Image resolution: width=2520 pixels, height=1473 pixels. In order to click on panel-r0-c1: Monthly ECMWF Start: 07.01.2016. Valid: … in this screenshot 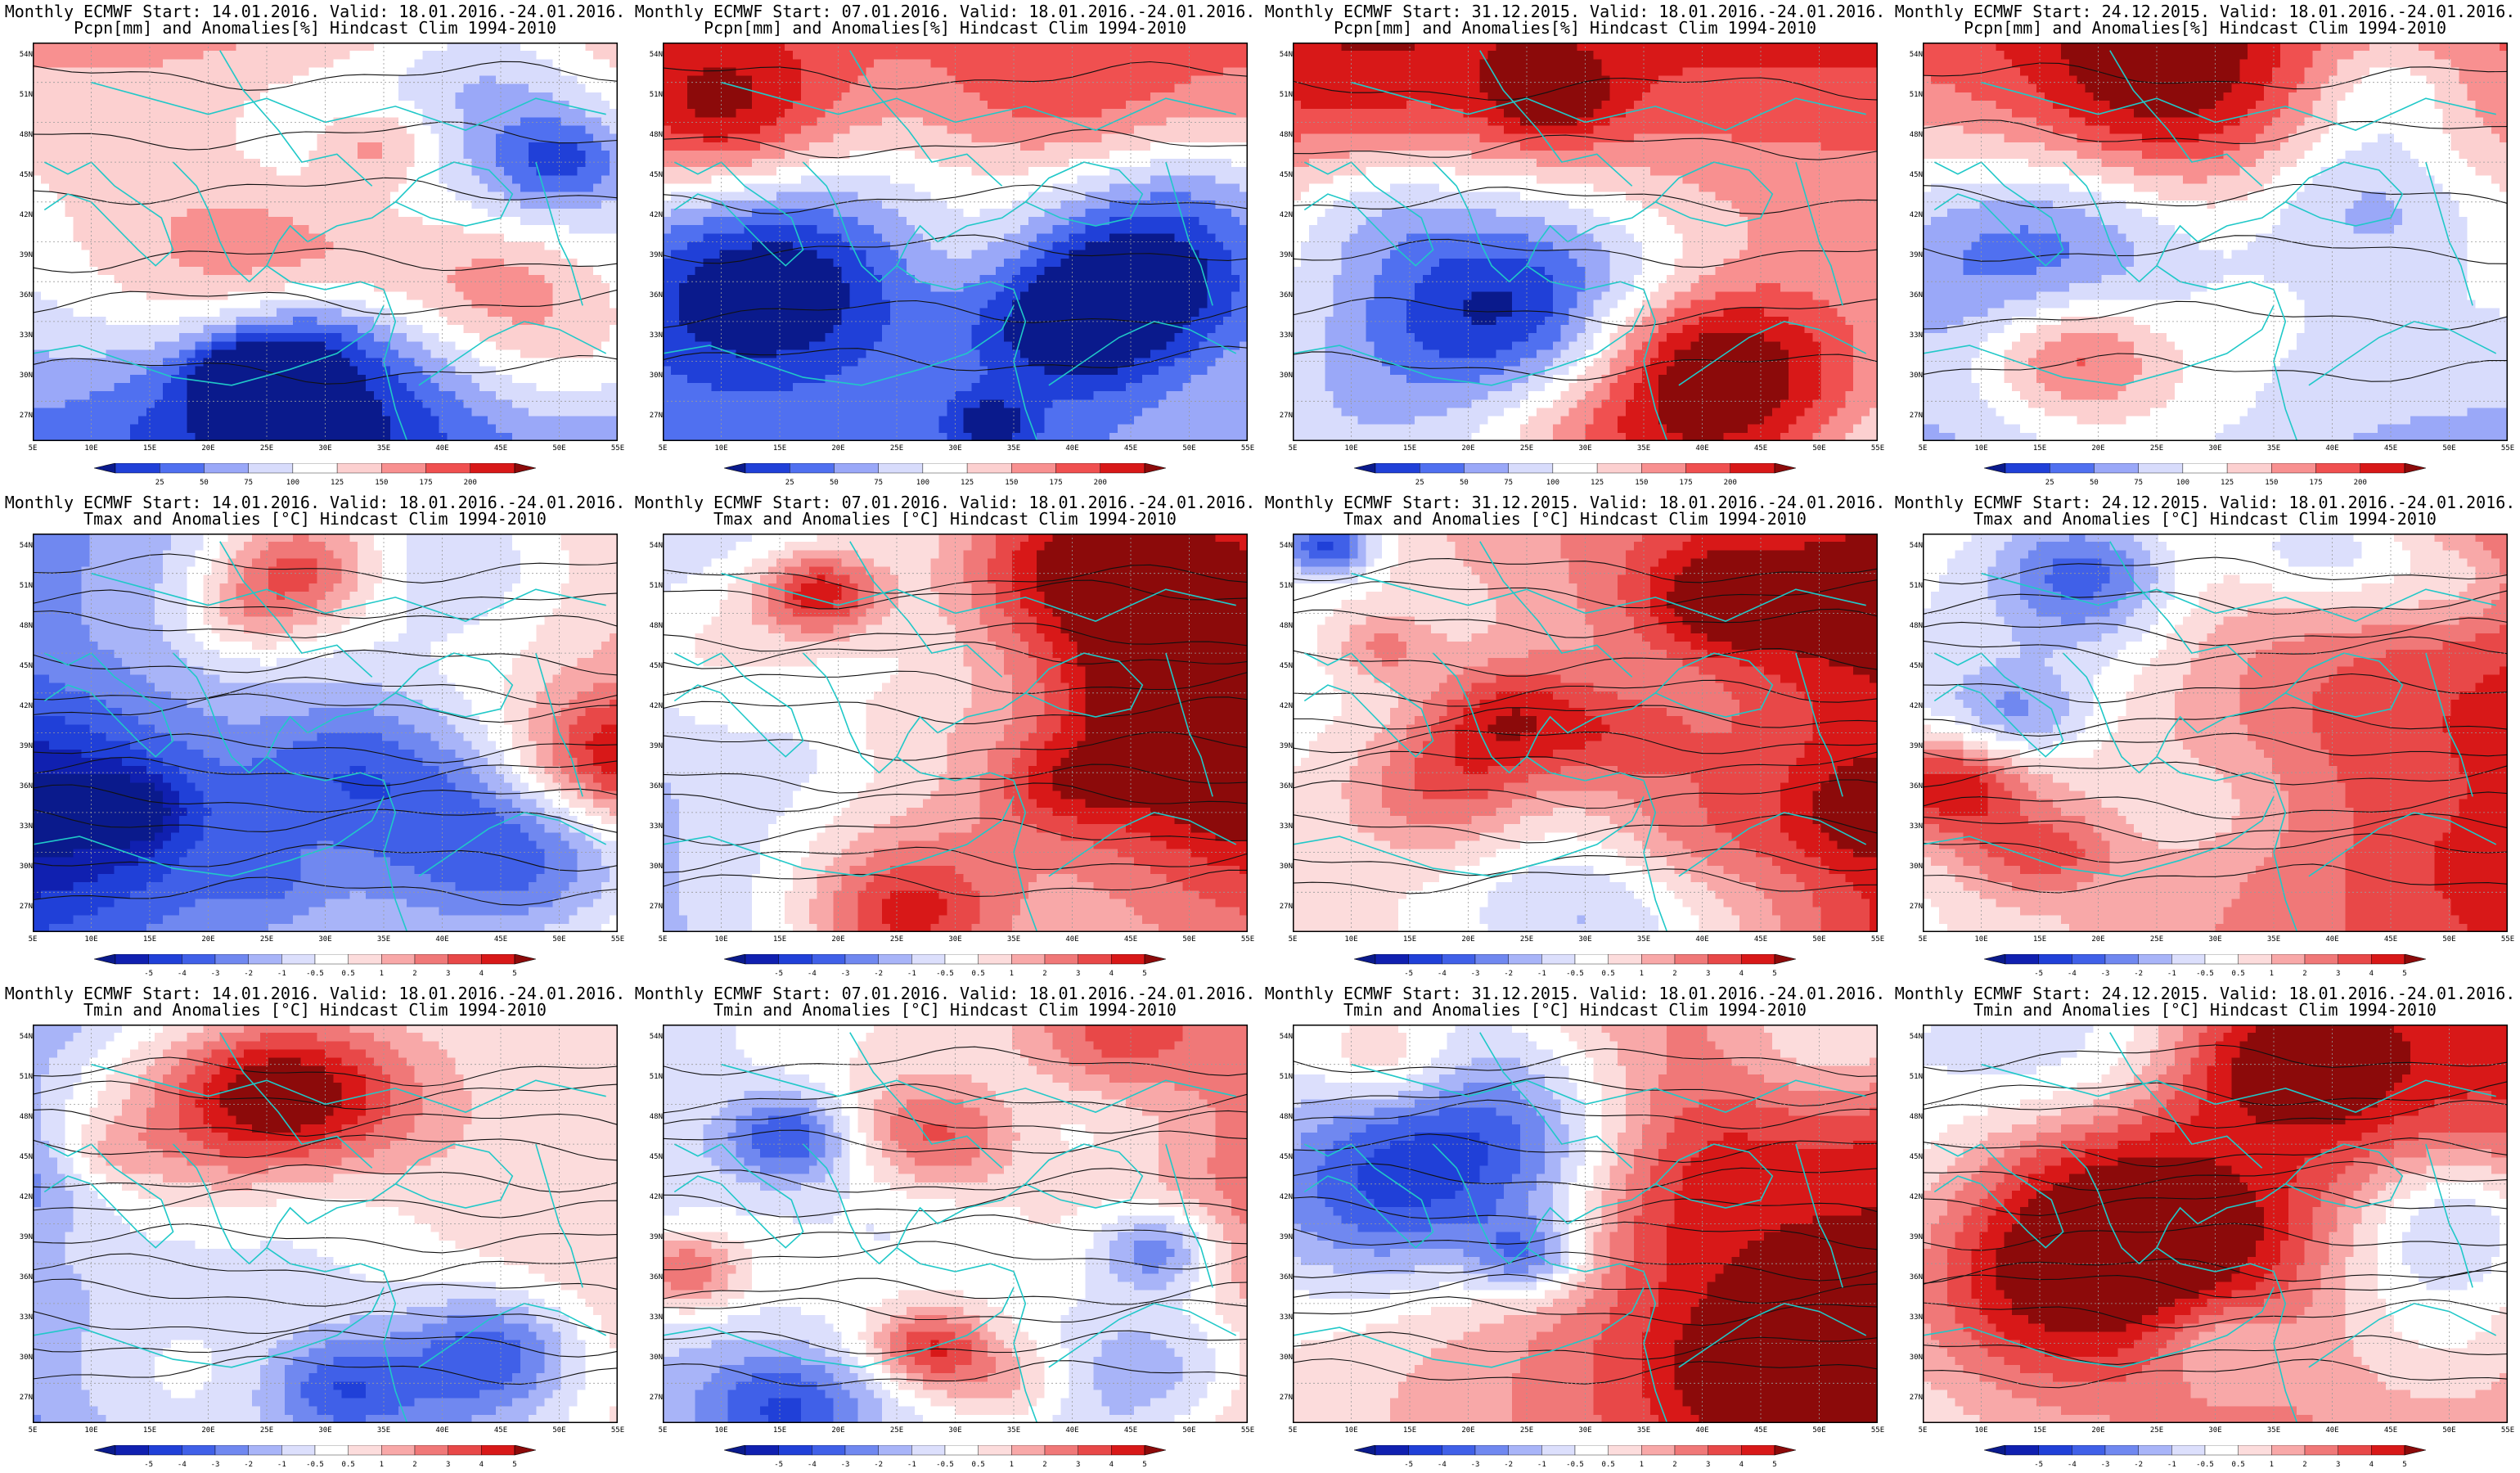, I will do `click(945, 245)`.